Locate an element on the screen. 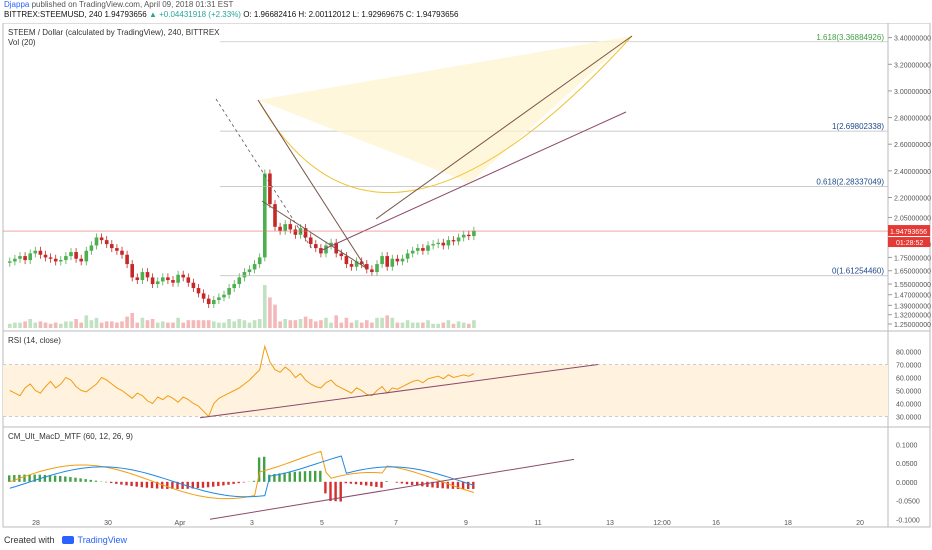 Image resolution: width=932 pixels, height=550 pixels. rsi-tick-label: 80.0000 is located at coordinates (908, 353).